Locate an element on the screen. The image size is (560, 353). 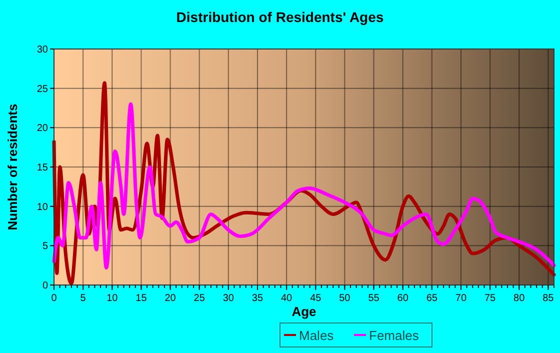
x-tick-label: 10 is located at coordinates (112, 298).